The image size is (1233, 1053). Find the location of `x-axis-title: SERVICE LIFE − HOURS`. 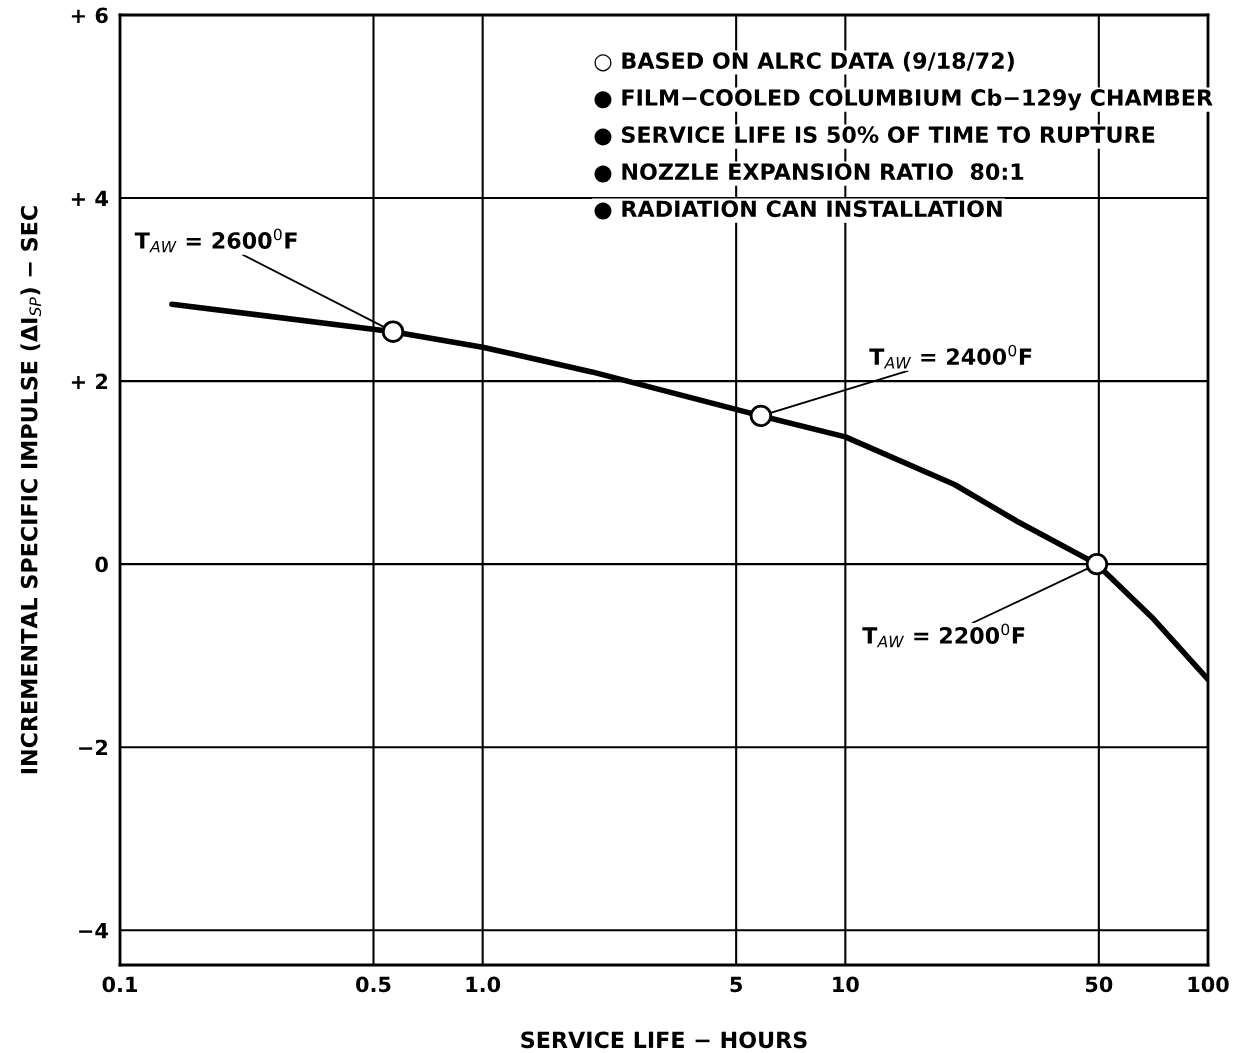

x-axis-title: SERVICE LIFE − HOURS is located at coordinates (664, 1040).